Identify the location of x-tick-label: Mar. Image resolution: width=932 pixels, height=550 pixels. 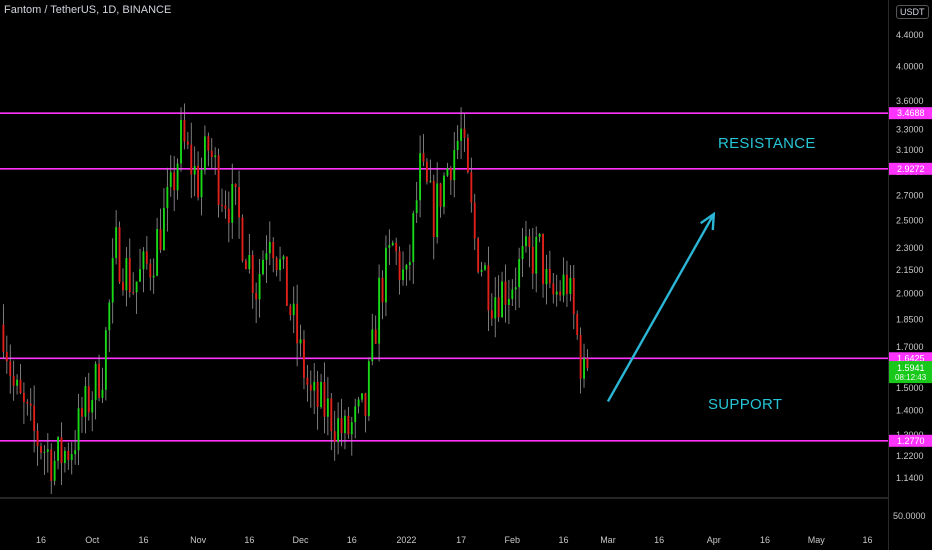
(608, 540).